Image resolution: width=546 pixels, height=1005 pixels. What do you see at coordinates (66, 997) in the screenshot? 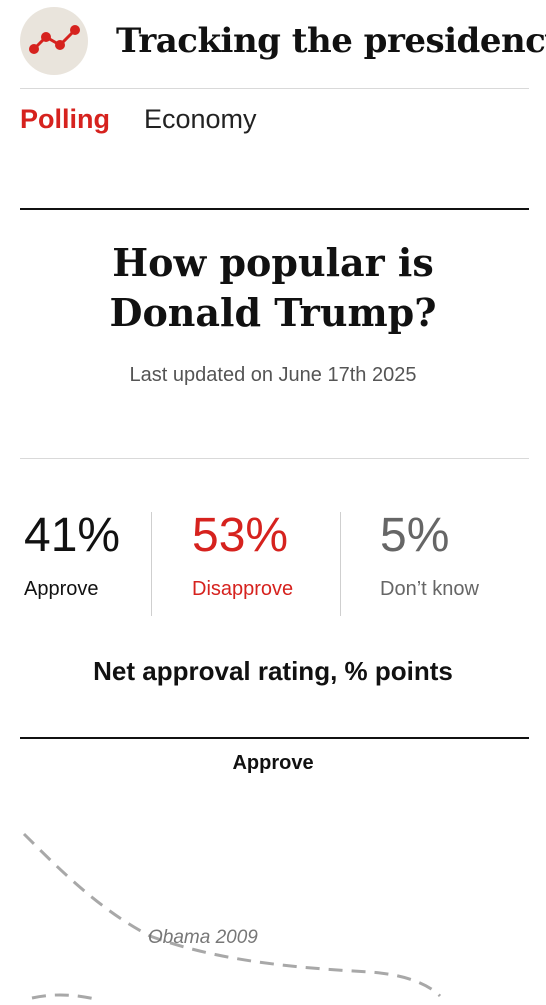
I see `comparison-line` at bounding box center [66, 997].